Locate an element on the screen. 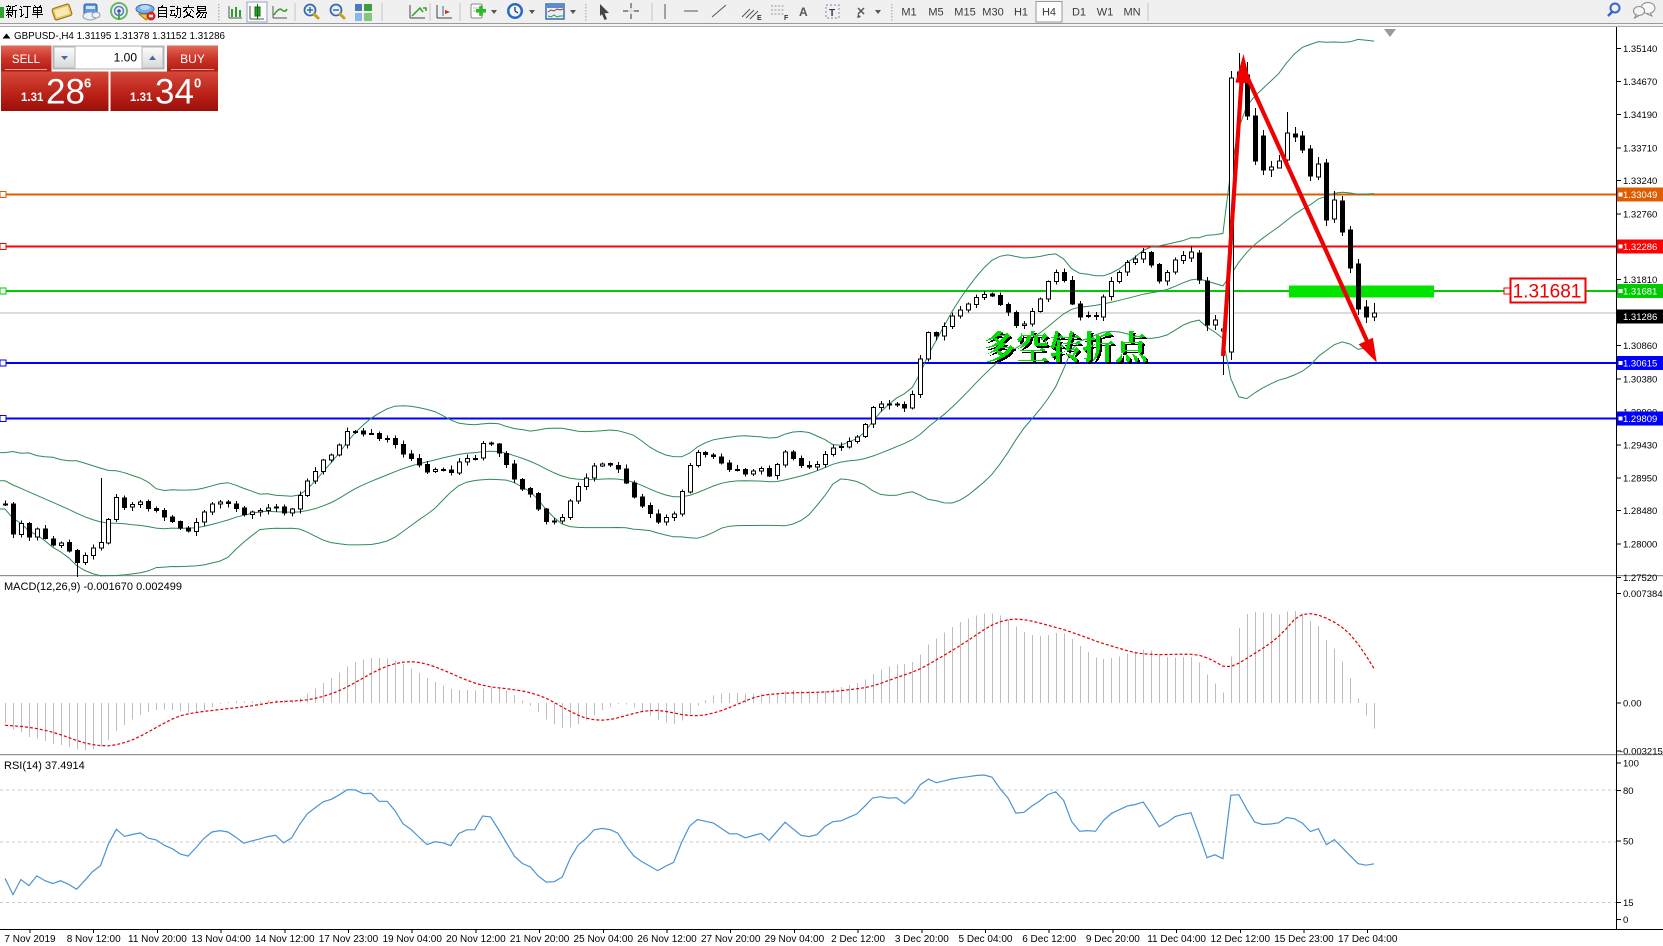  svg-text: 1.33240 is located at coordinates (1640, 181).